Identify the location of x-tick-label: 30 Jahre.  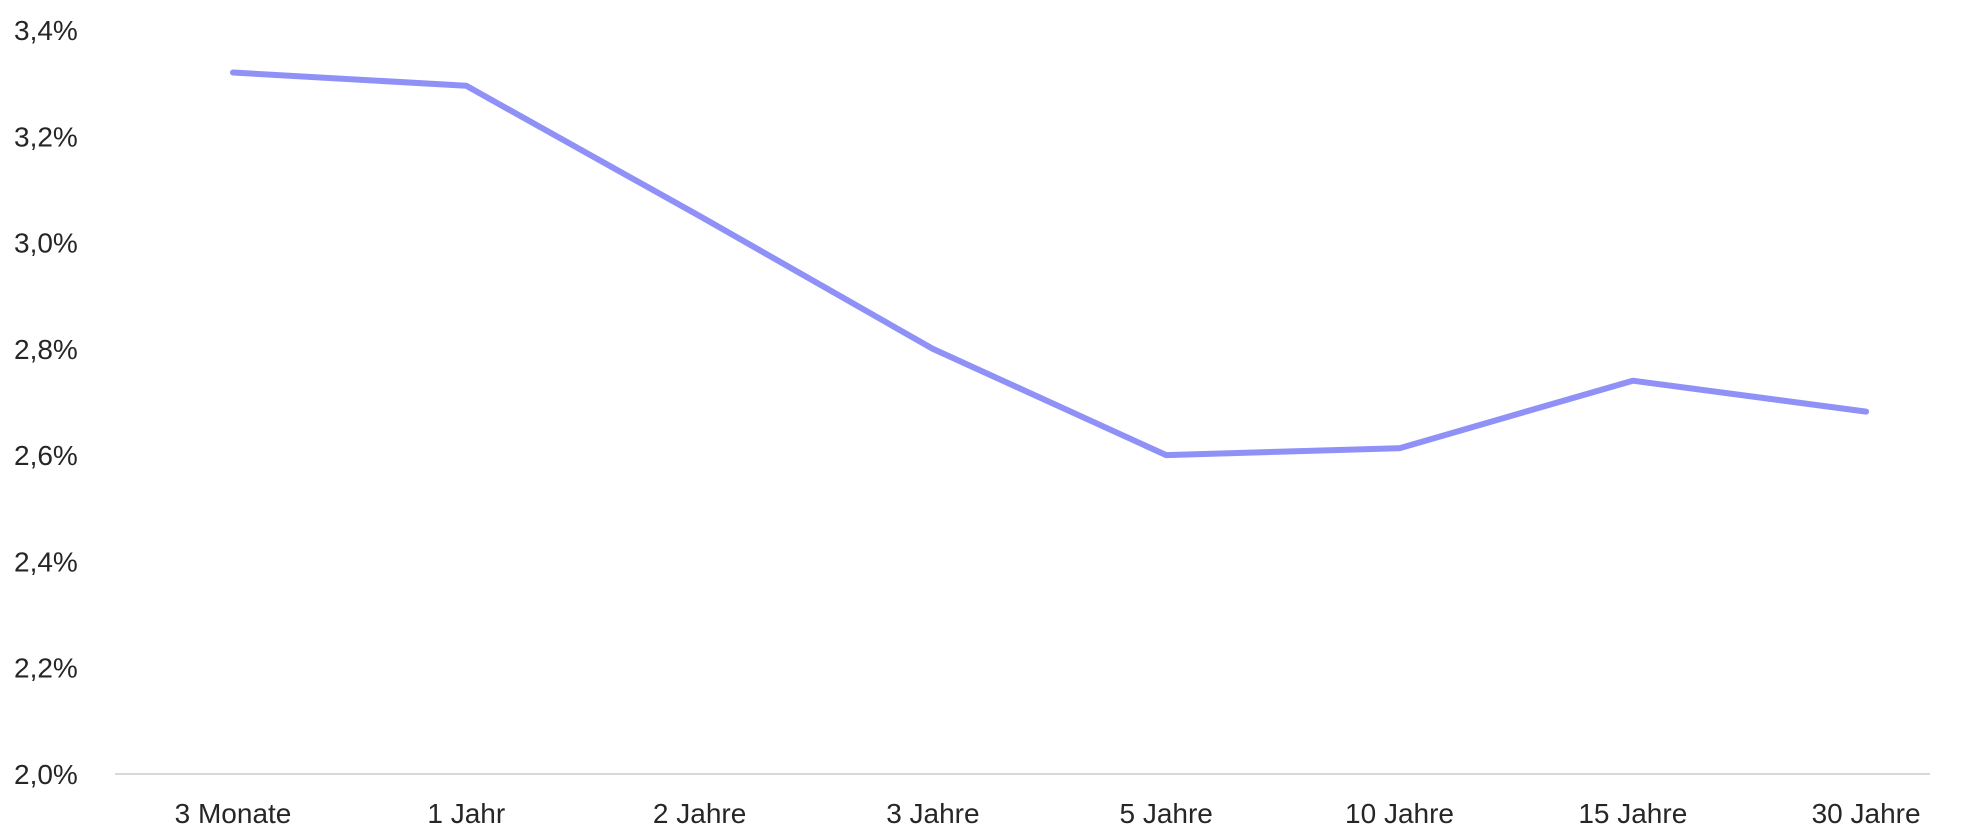
(1866, 812).